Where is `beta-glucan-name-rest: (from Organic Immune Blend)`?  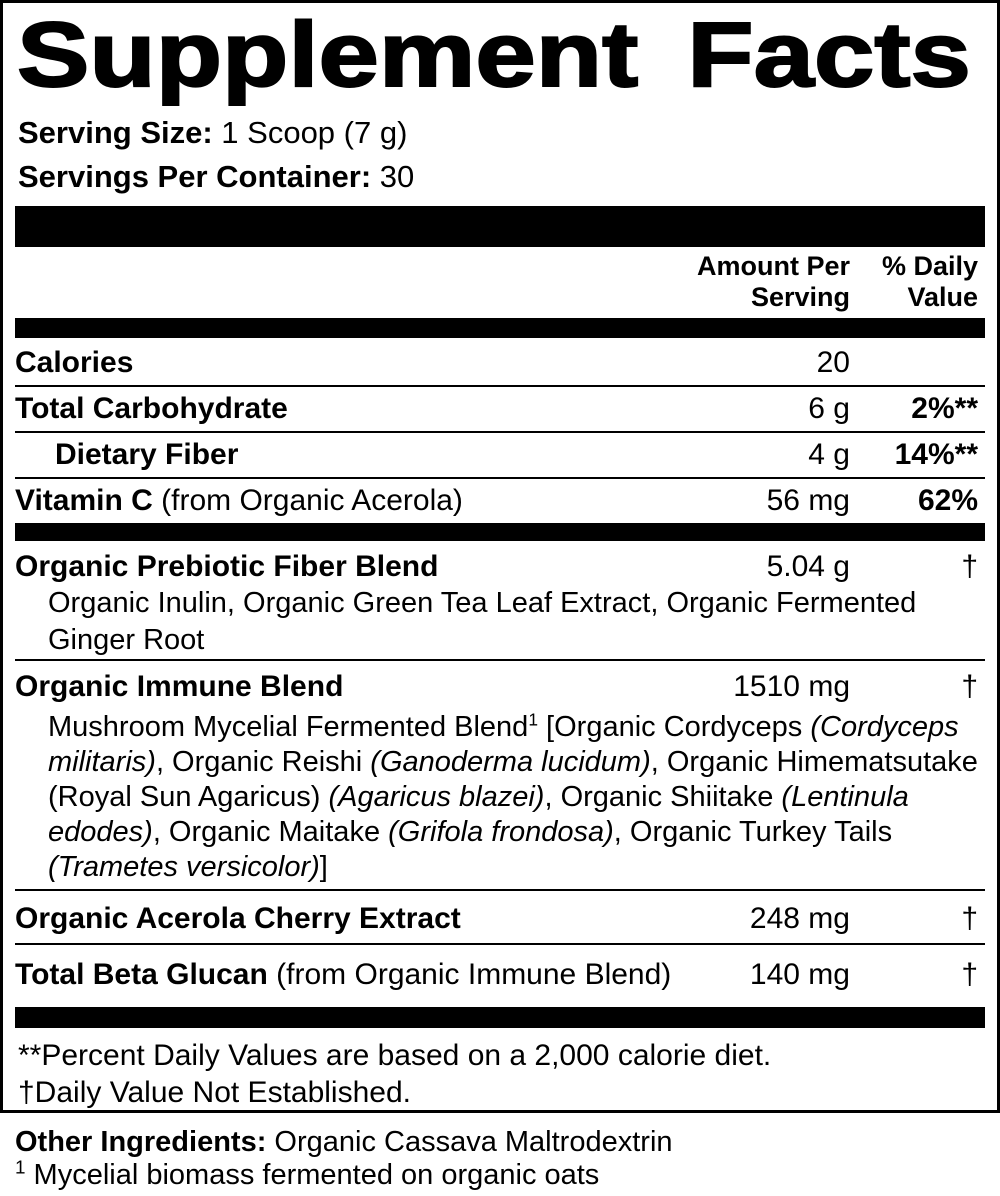 beta-glucan-name-rest: (from Organic Immune Blend) is located at coordinates (469, 974).